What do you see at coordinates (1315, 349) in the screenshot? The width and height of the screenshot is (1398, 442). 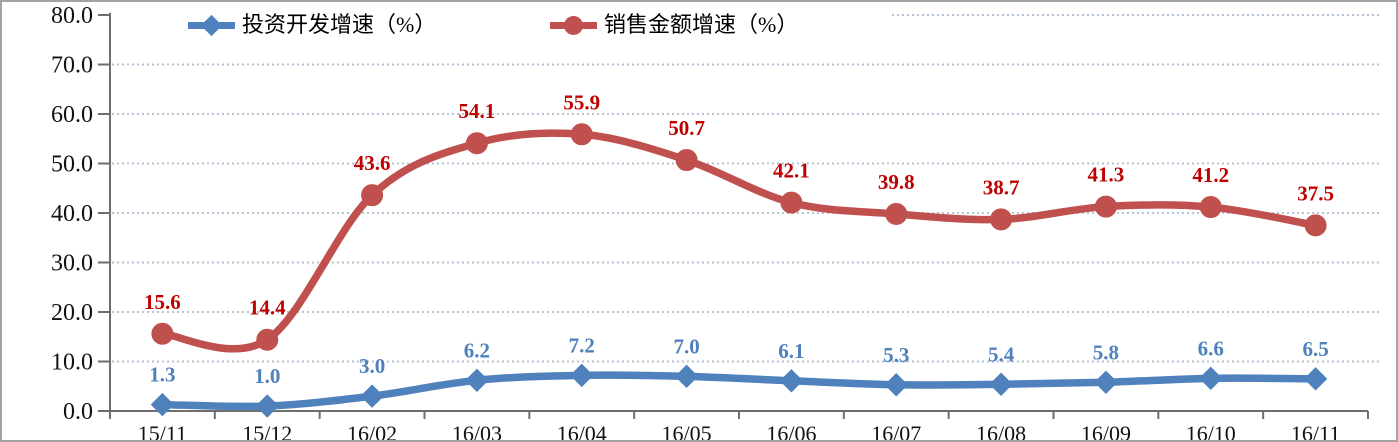 I see `data-label-investment-growth: 6.5` at bounding box center [1315, 349].